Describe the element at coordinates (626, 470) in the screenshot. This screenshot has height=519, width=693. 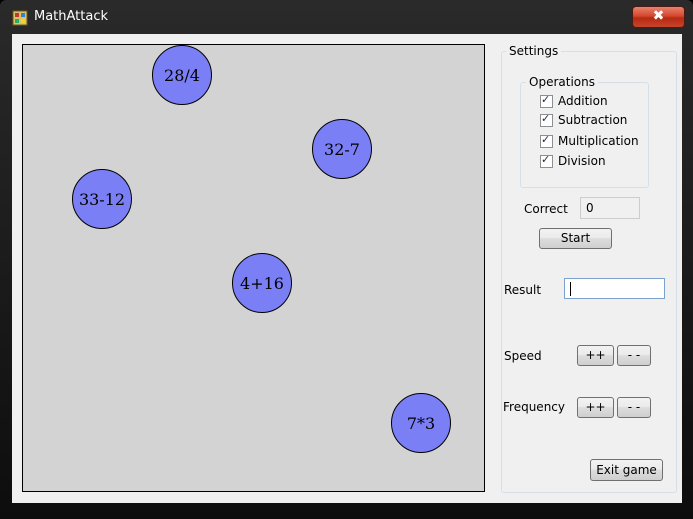
I see `exit-game-button: Exit game` at that location.